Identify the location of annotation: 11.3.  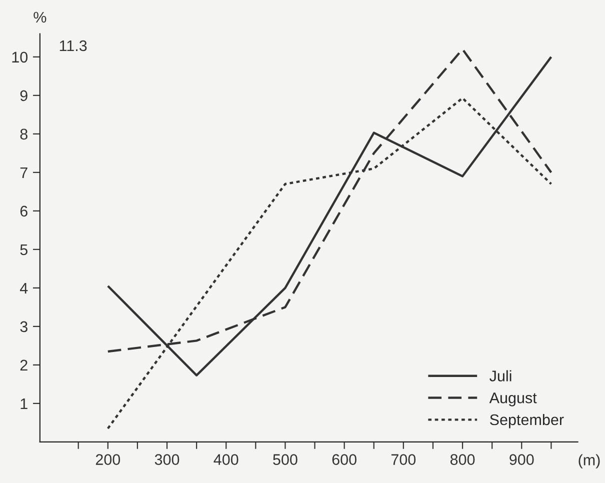
(73, 46).